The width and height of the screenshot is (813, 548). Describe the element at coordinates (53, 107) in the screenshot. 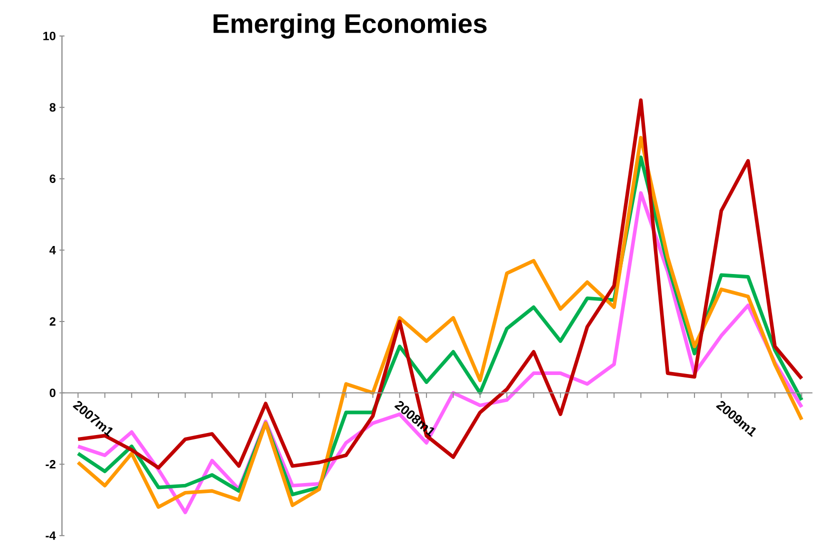

I see `y-tick-label: 8` at that location.